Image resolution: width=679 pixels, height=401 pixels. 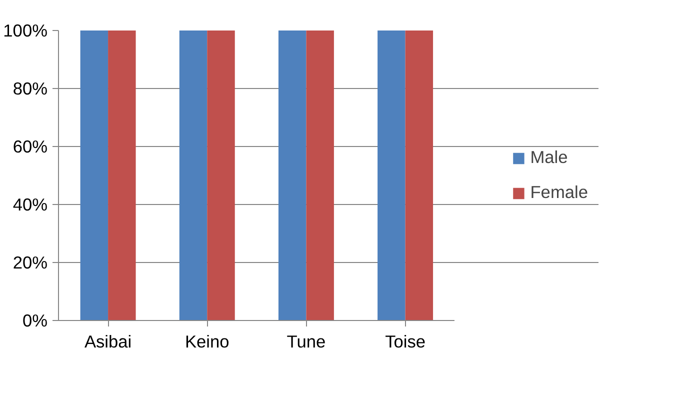 What do you see at coordinates (306, 342) in the screenshot?
I see `x-tick-label: Tune` at bounding box center [306, 342].